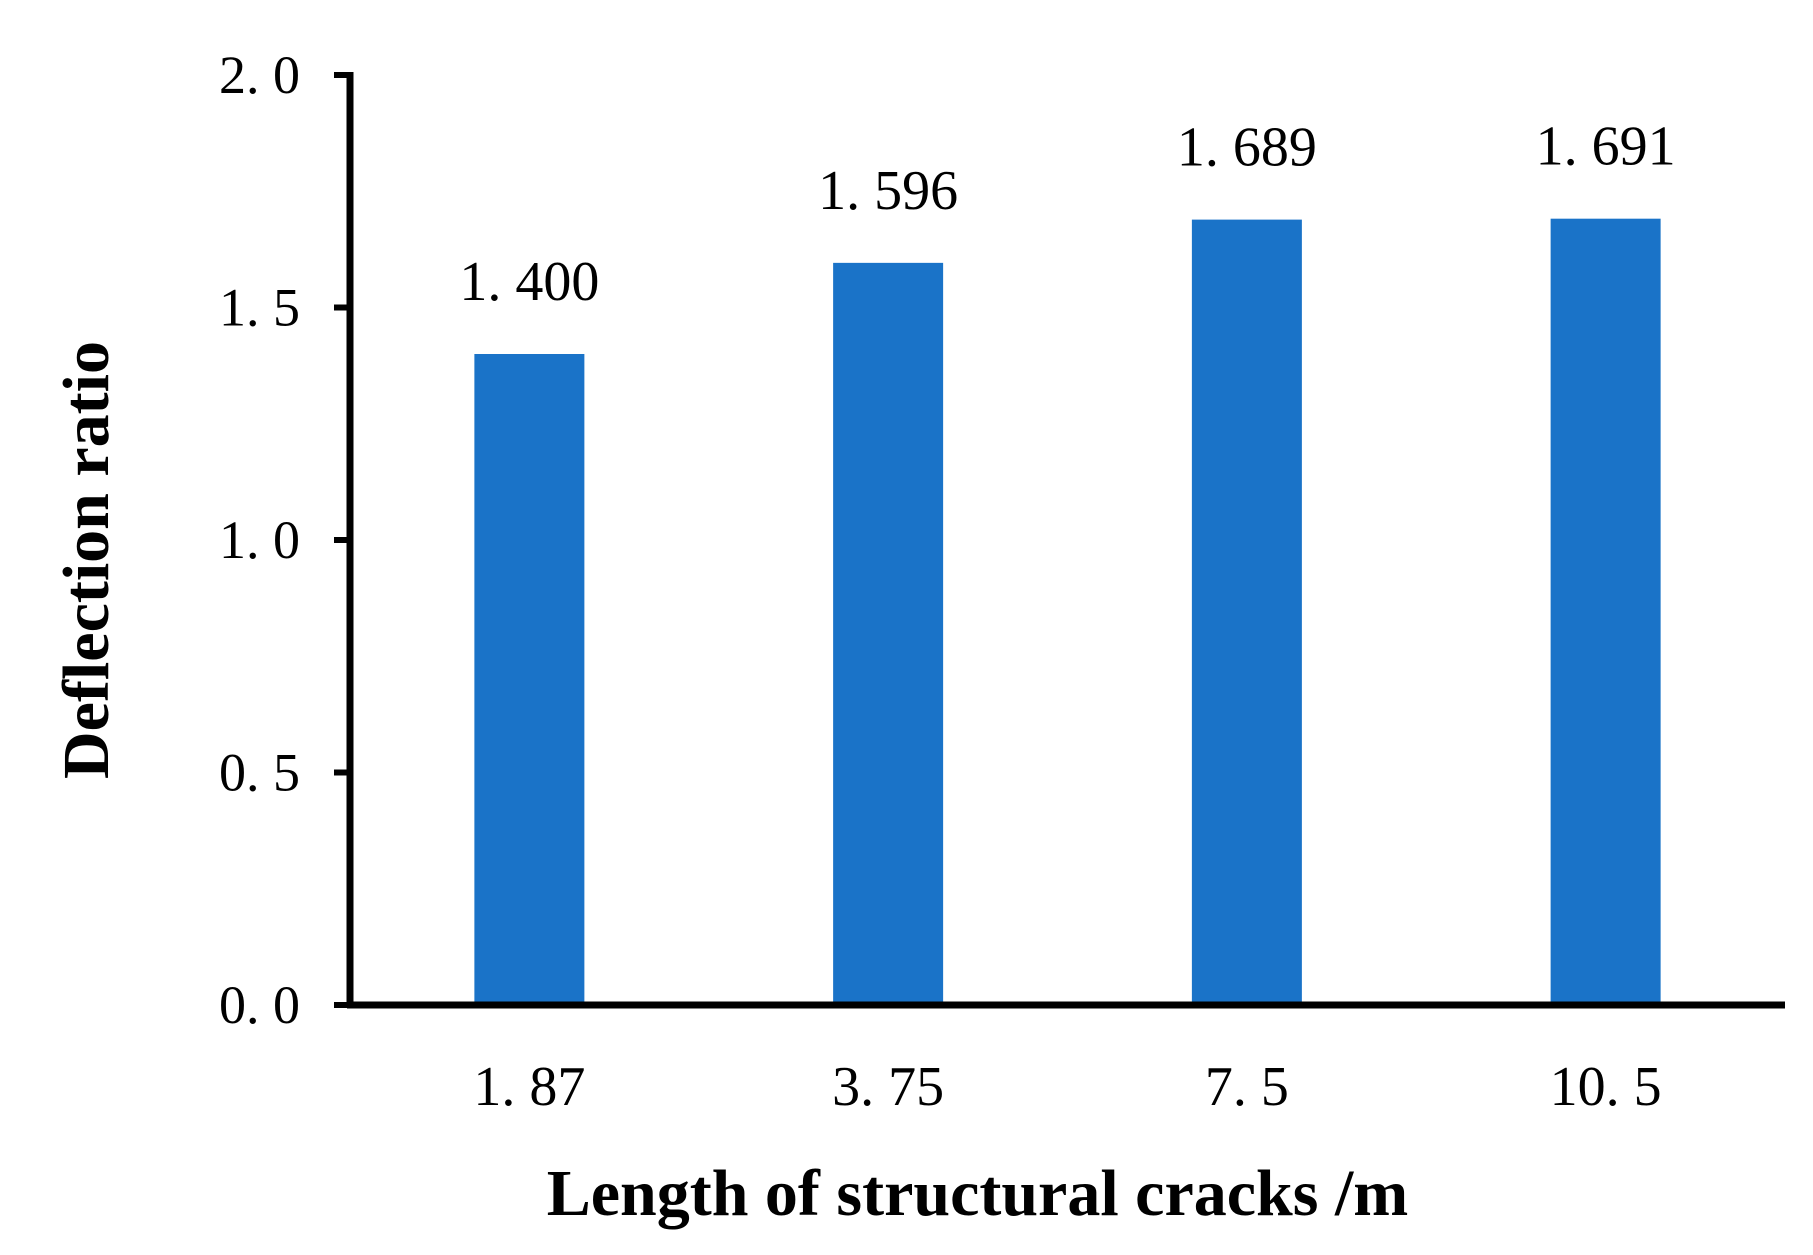 The image size is (1813, 1255). I want to click on x-axis-ticks: 1. 87 3. 75 7. 5 10. 5, so click(1067, 1087).